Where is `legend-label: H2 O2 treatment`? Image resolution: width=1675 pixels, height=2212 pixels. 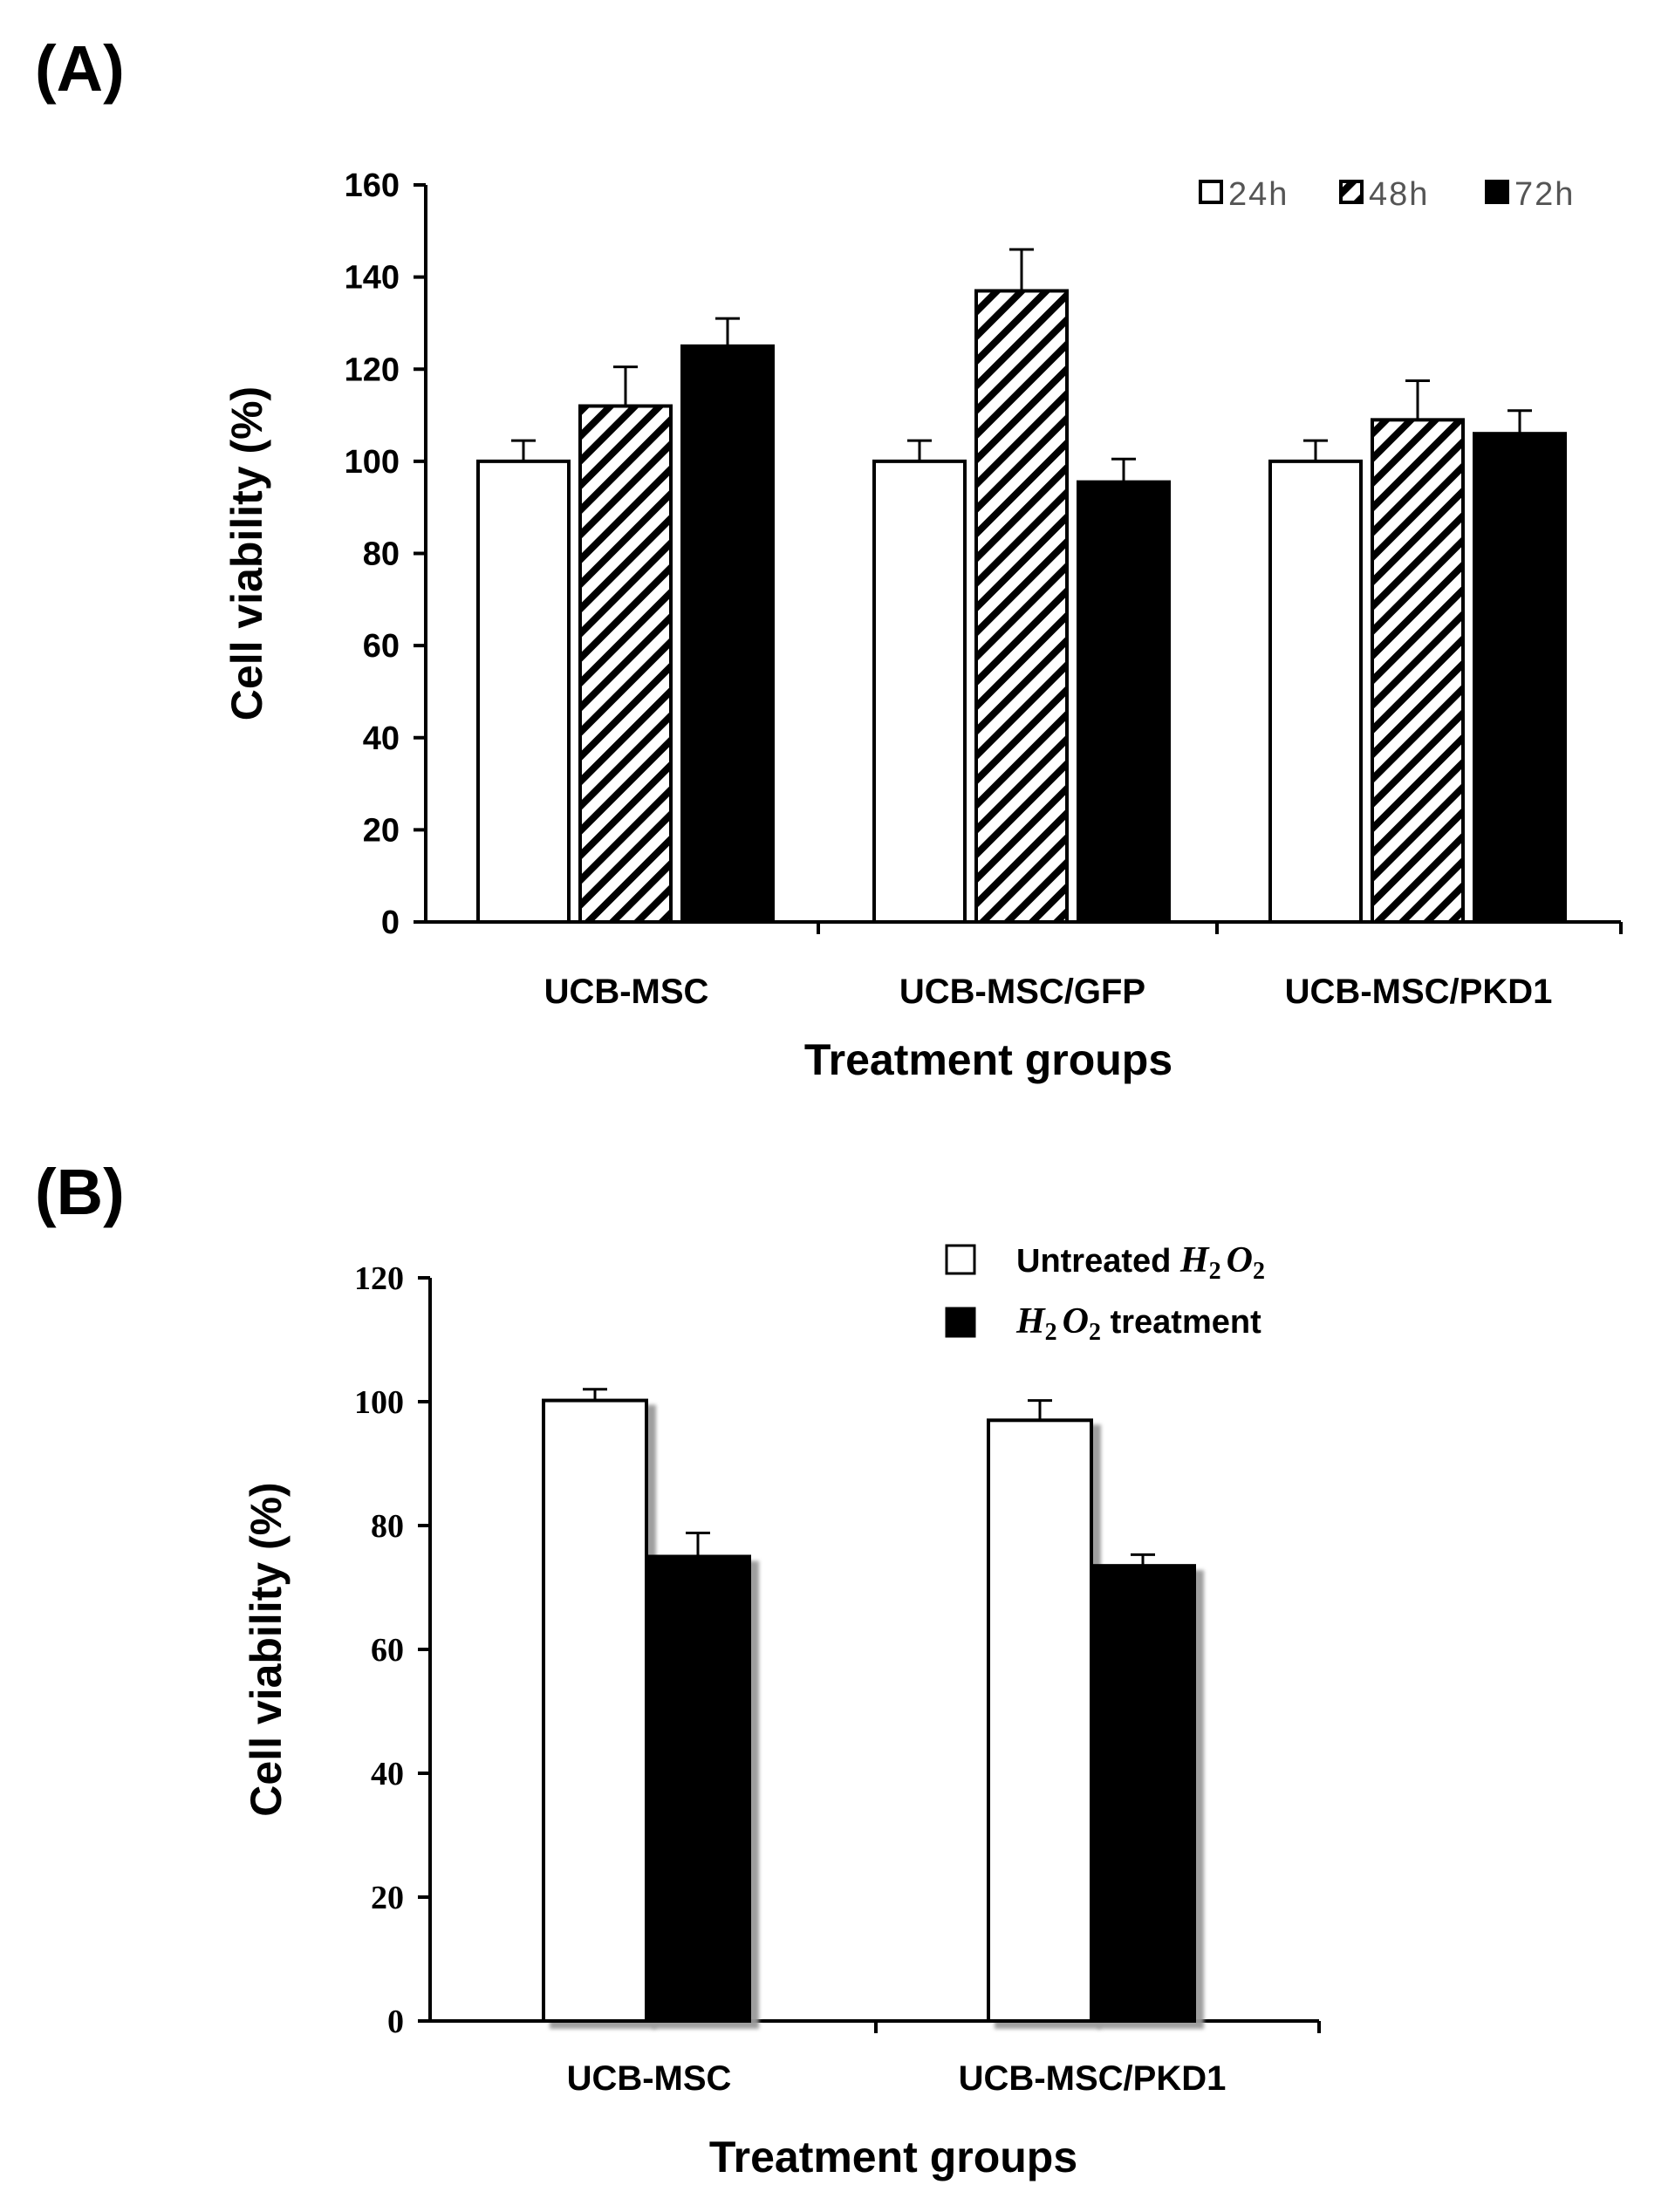
legend-label: H2 O2 treatment is located at coordinates (1138, 1323).